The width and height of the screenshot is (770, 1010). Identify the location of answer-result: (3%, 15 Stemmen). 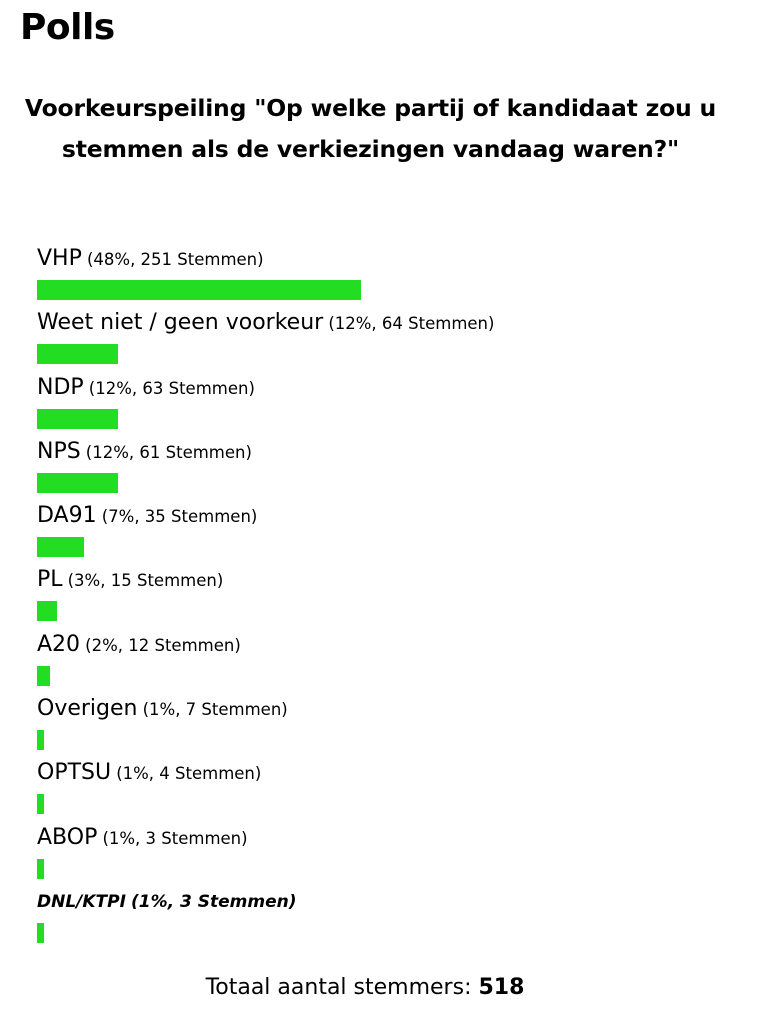
(145, 581).